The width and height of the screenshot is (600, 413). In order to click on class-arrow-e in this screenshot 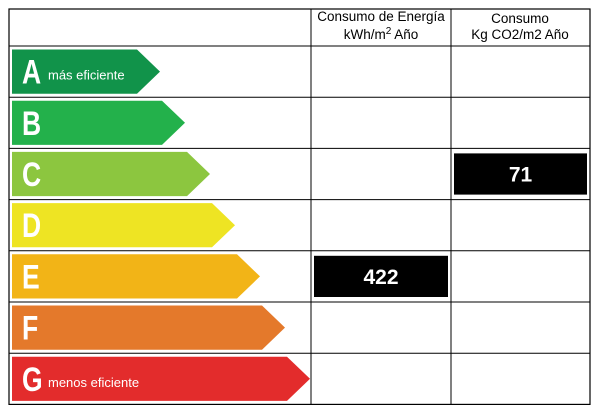, I will do `click(136, 276)`.